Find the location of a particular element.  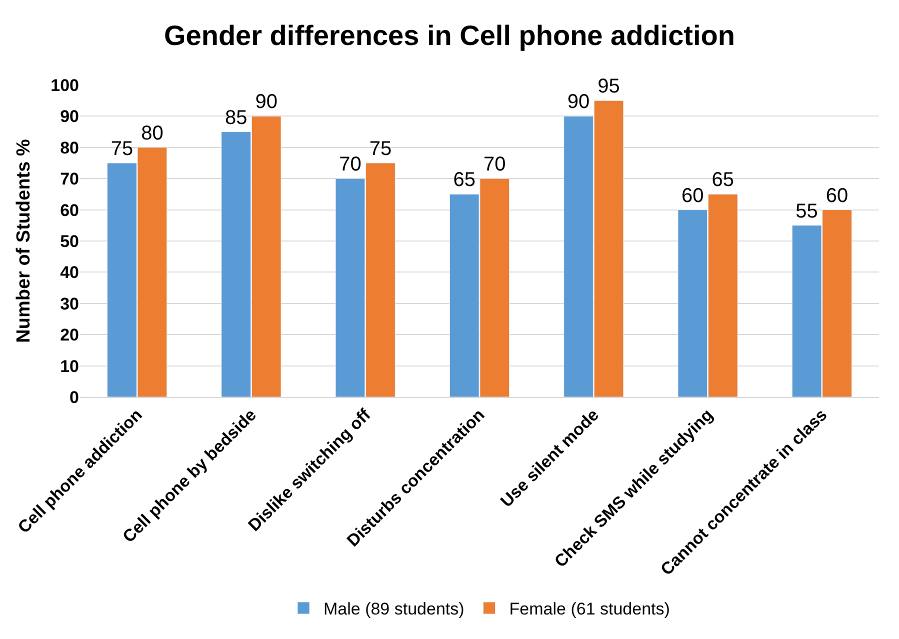

data-label: 55 is located at coordinates (807, 211).